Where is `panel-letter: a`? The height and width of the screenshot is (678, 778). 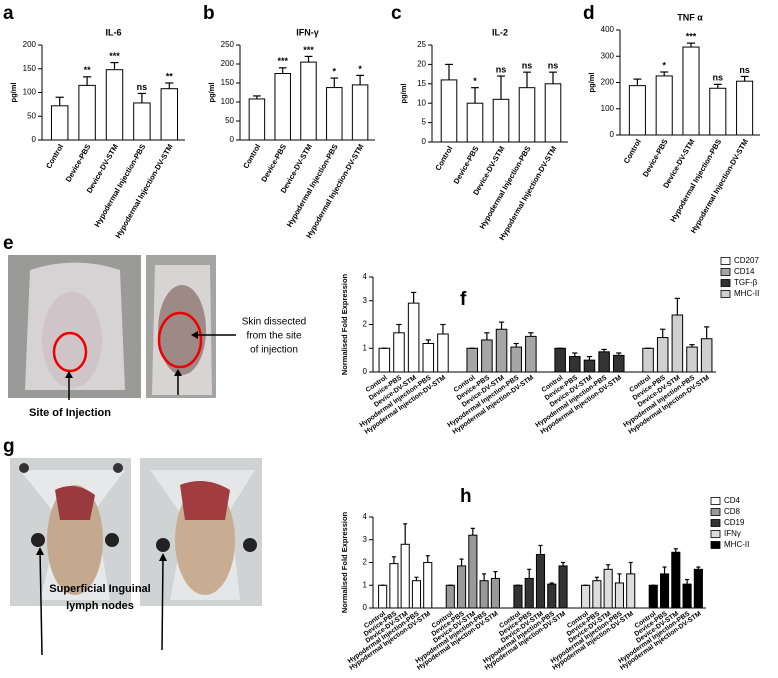
panel-letter: a is located at coordinates (8, 13).